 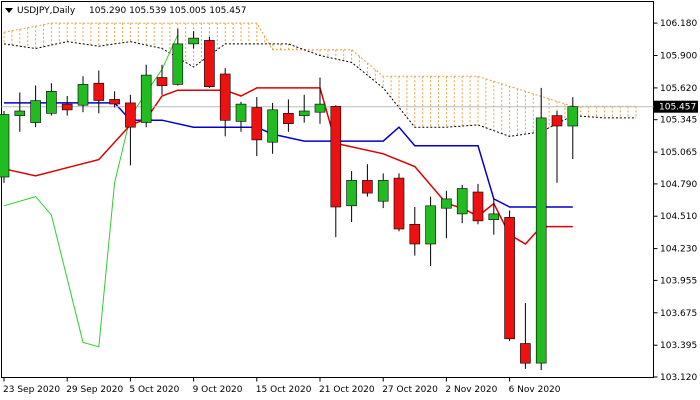 I want to click on x-tick-label: 2 Nov 2020, so click(x=471, y=390).